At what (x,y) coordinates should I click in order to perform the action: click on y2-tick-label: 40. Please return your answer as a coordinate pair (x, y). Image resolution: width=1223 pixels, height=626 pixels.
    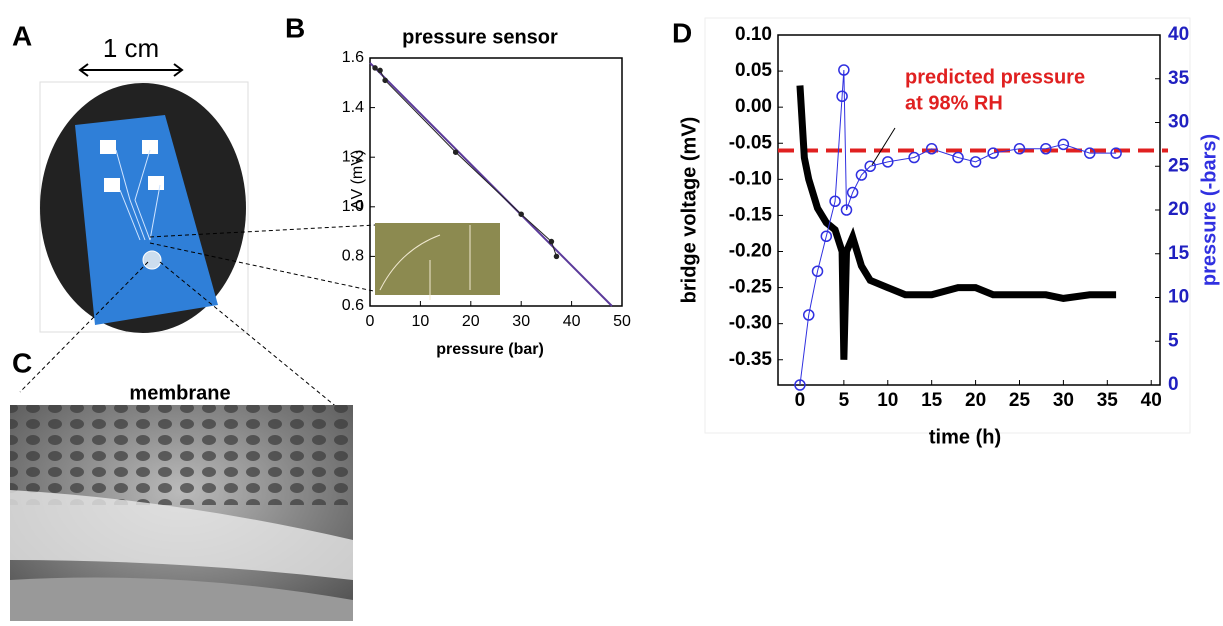
    Looking at the image, I should click on (1178, 34).